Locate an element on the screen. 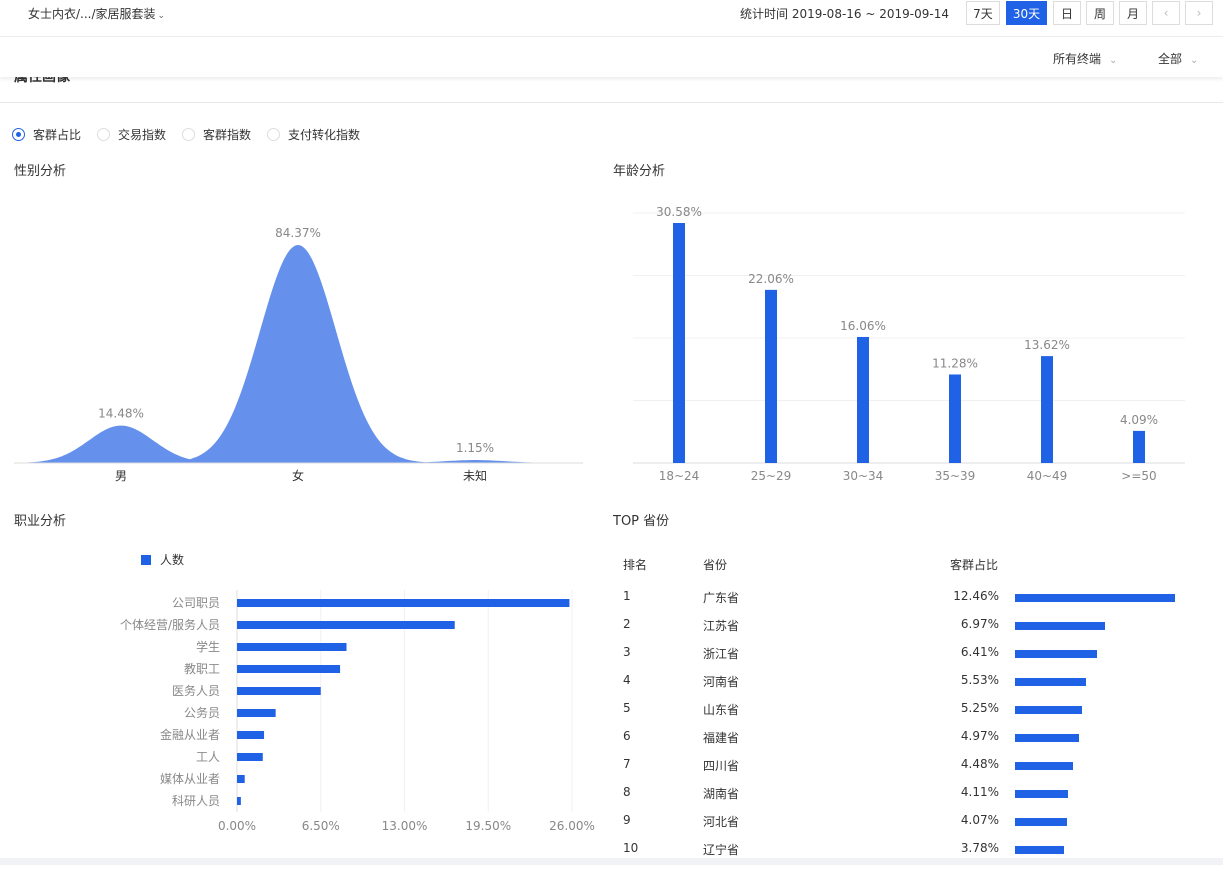 The width and height of the screenshot is (1223, 869). province-rank: 9 is located at coordinates (627, 820).